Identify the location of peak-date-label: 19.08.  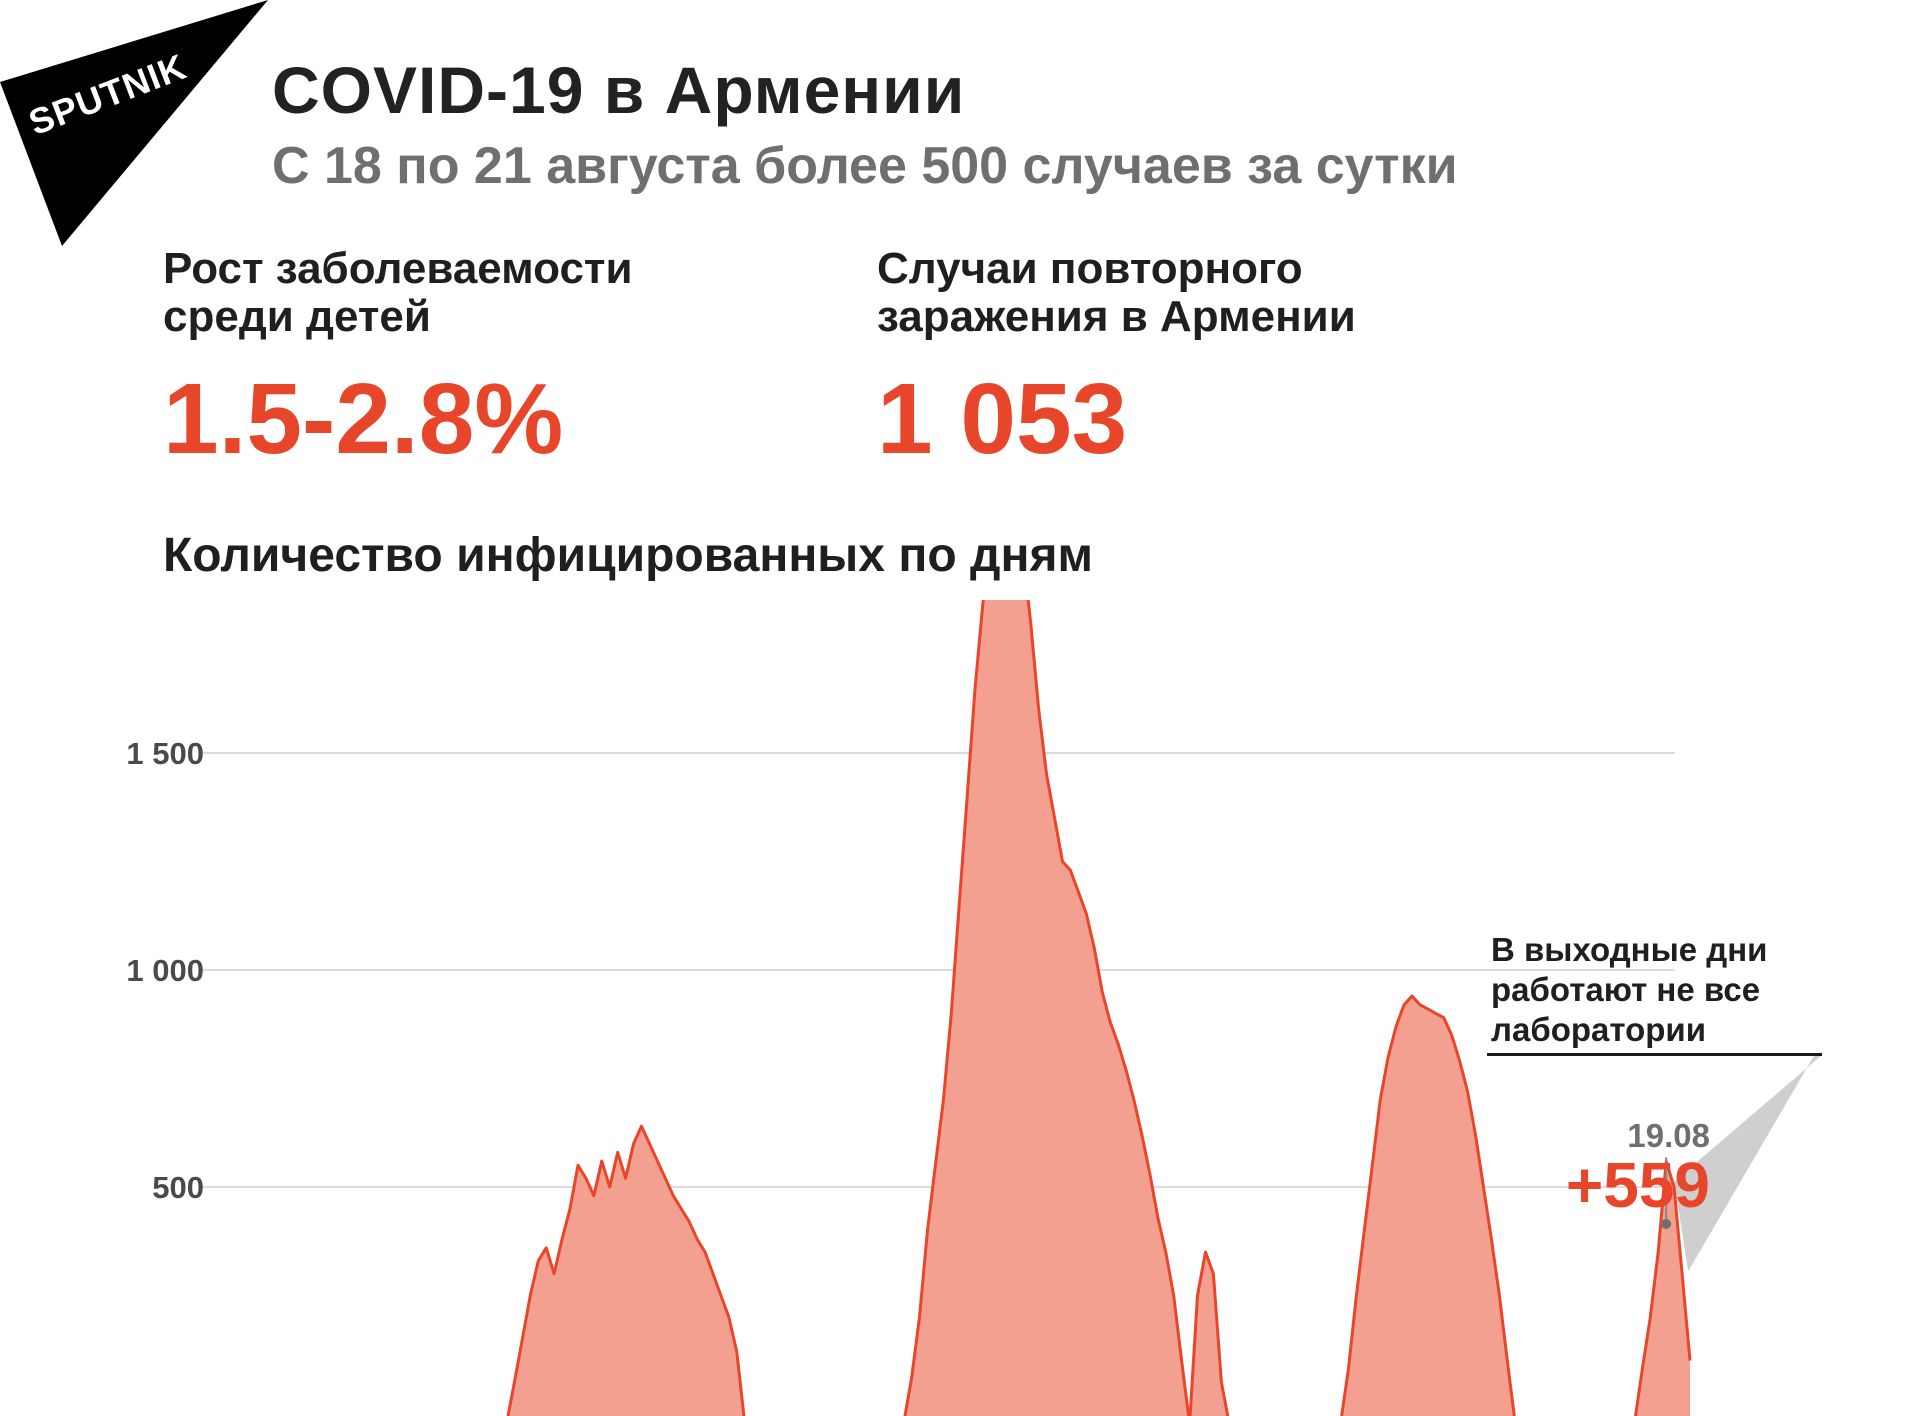
(1668, 1135).